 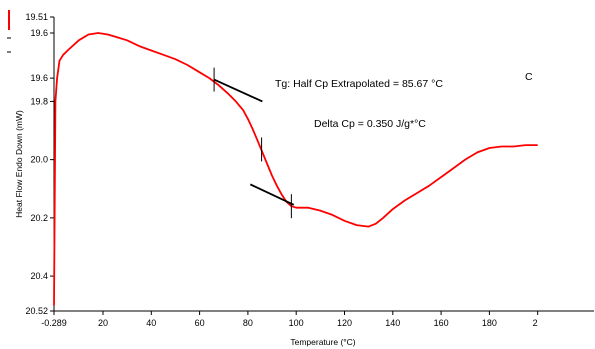 What do you see at coordinates (441, 323) in the screenshot?
I see `x-tick-label: 160` at bounding box center [441, 323].